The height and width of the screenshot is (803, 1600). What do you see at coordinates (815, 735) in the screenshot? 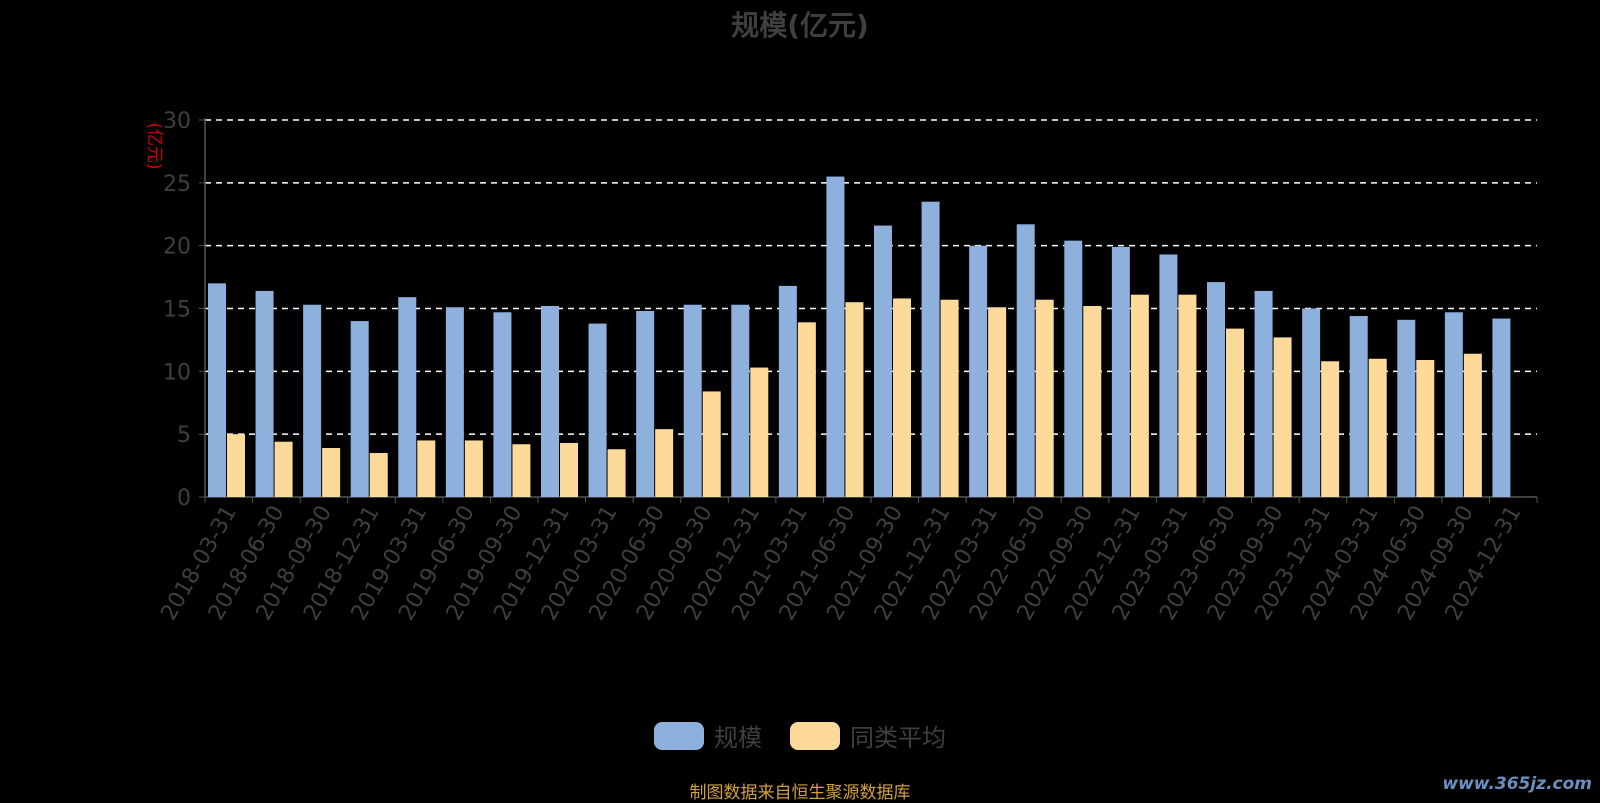
I see `legend-swatch-average` at bounding box center [815, 735].